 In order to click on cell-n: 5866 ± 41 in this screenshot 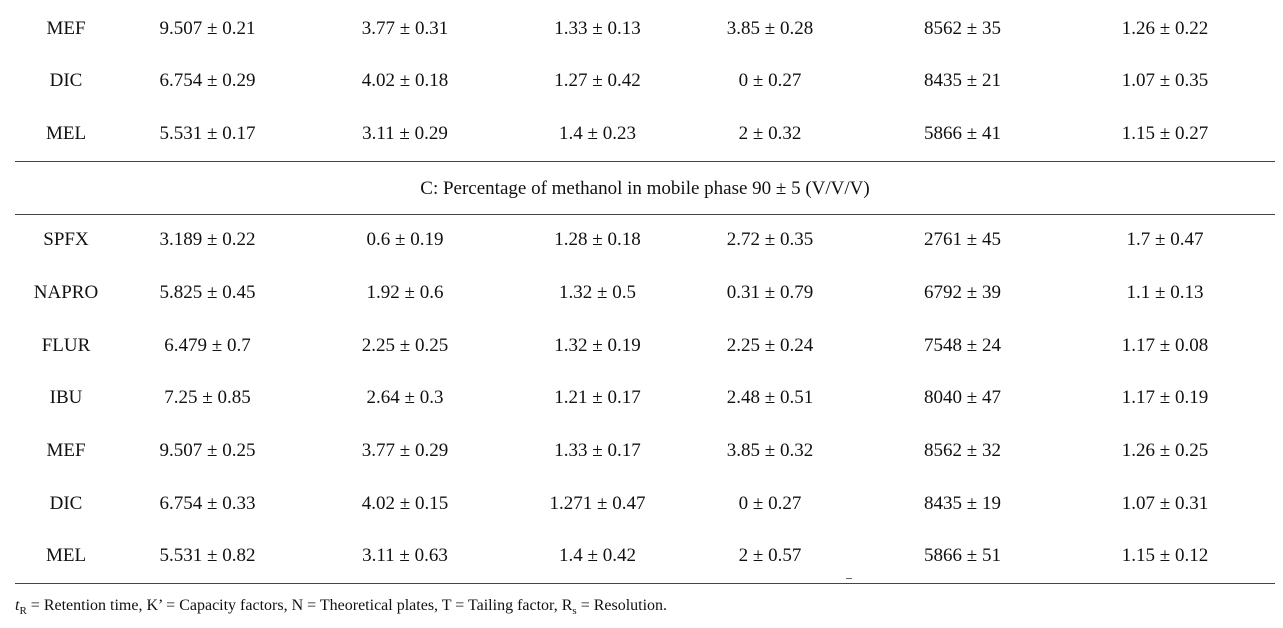, I will do `click(962, 133)`.